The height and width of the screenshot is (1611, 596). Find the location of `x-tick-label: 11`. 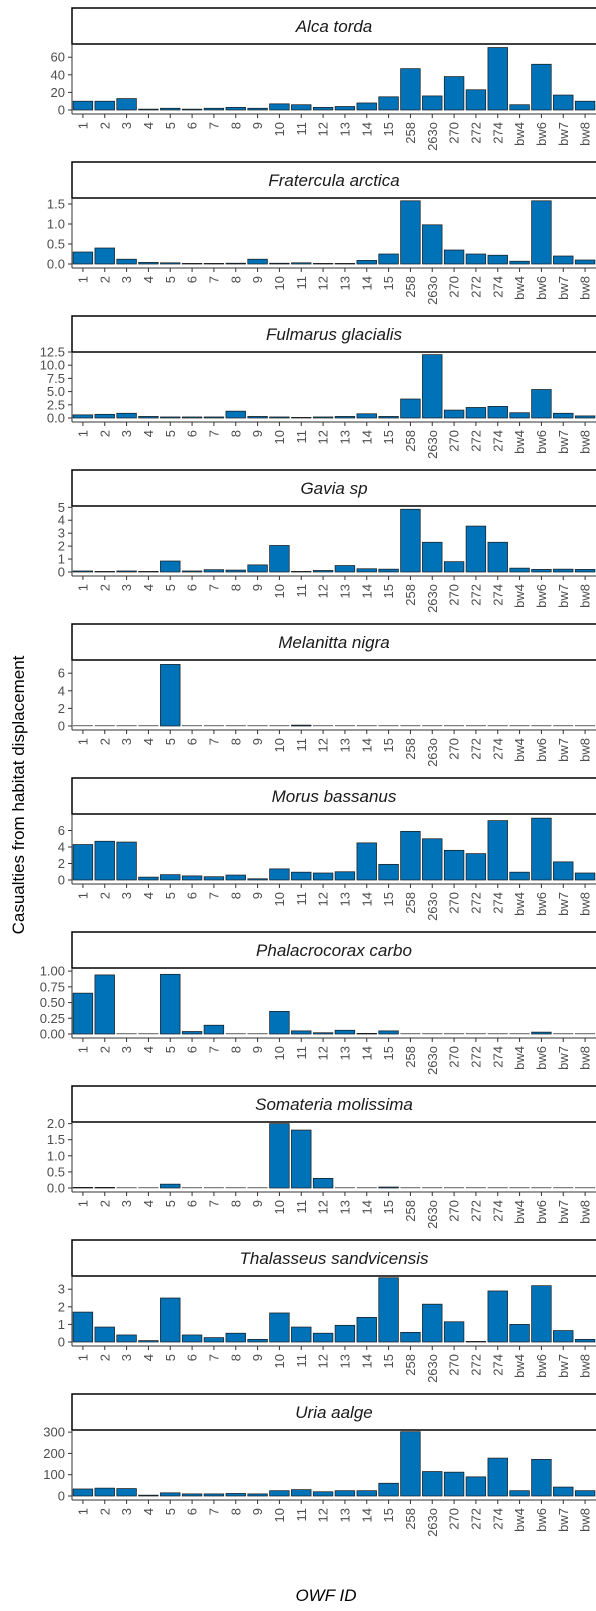

x-tick-label: 11 is located at coordinates (301, 1515).